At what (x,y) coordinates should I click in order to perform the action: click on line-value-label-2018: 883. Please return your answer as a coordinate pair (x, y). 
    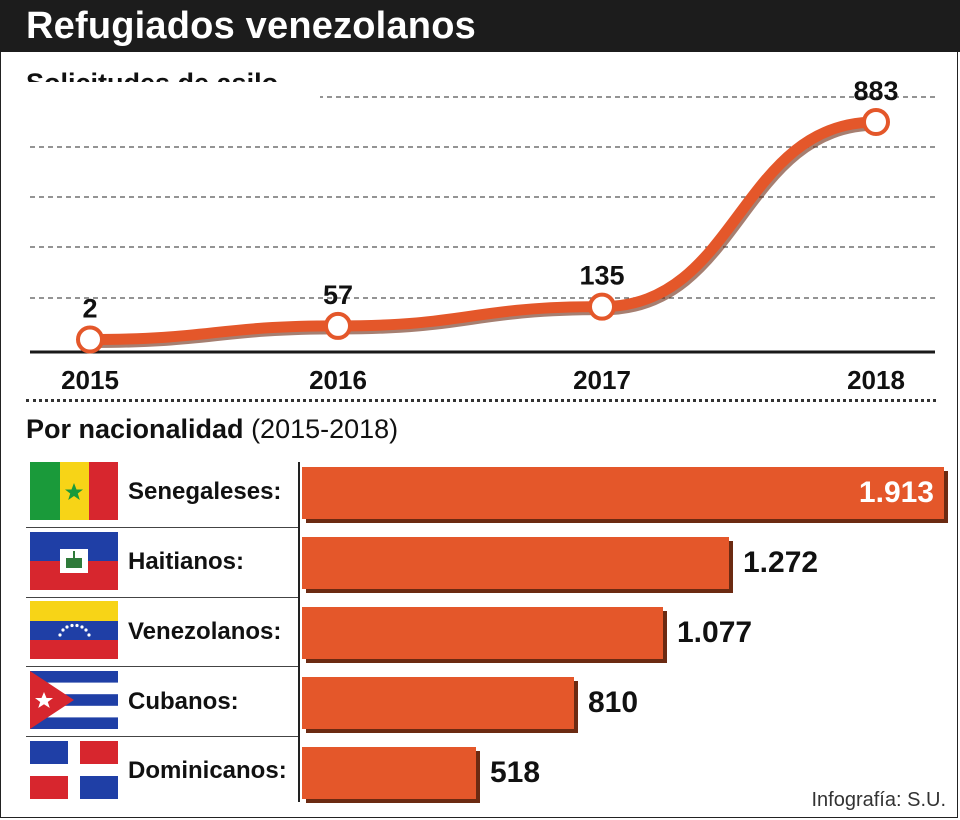
    Looking at the image, I should click on (875, 91).